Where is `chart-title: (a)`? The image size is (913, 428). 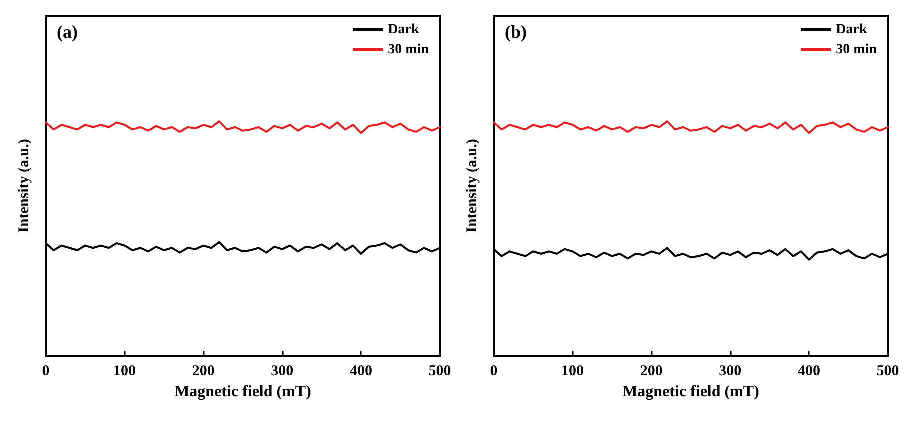
chart-title: (a) is located at coordinates (67, 32).